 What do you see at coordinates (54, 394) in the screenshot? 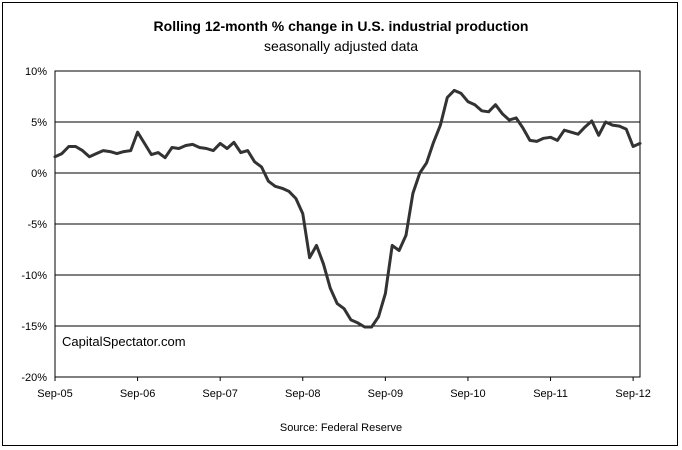
I see `x-tick-label: Sep-05` at bounding box center [54, 394].